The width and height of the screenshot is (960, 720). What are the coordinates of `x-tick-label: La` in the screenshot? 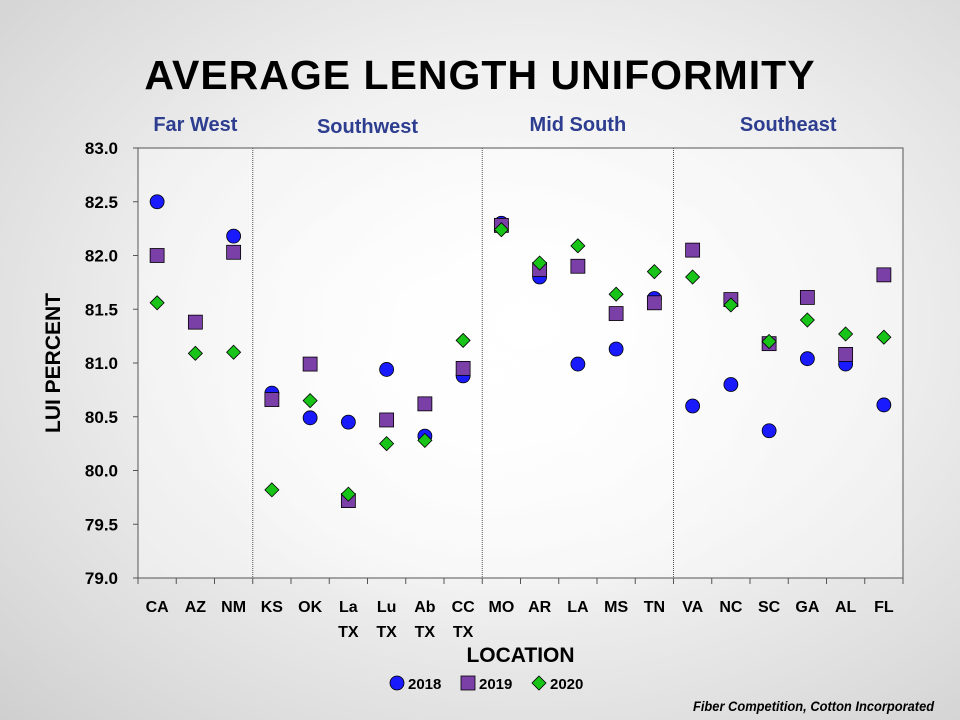 It's located at (348, 607).